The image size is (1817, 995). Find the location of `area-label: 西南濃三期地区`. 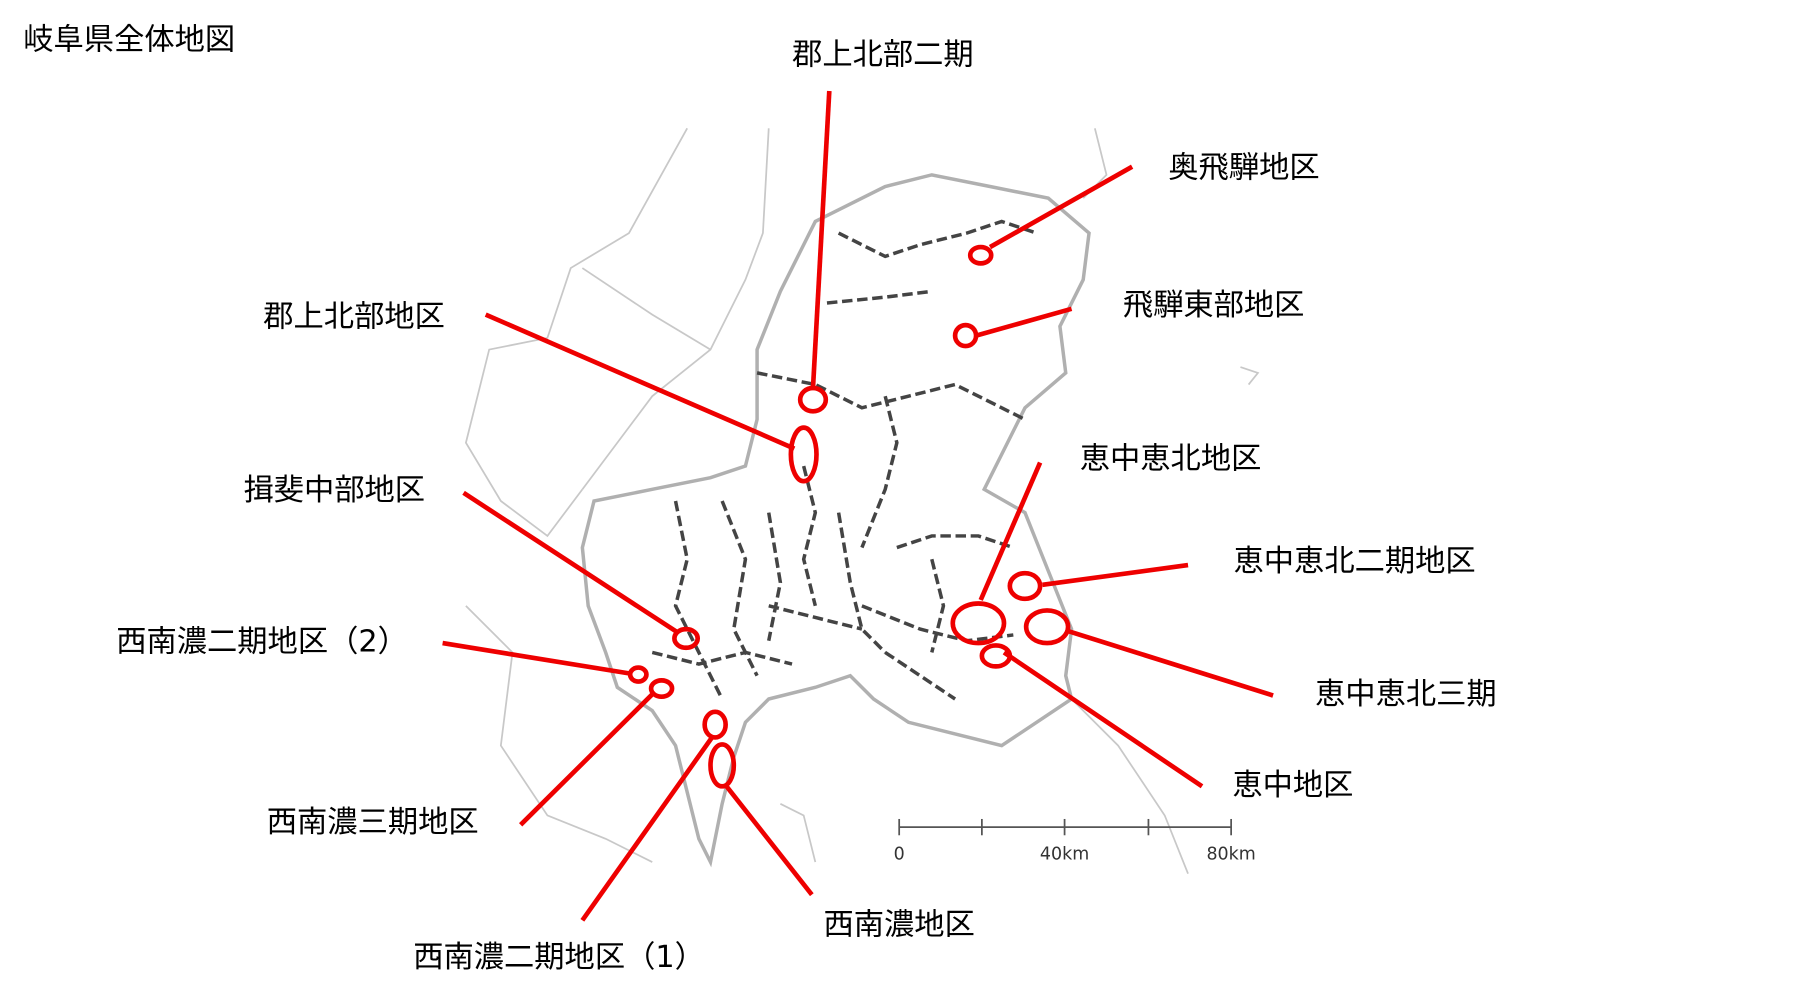

area-label: 西南濃三期地区 is located at coordinates (373, 822).